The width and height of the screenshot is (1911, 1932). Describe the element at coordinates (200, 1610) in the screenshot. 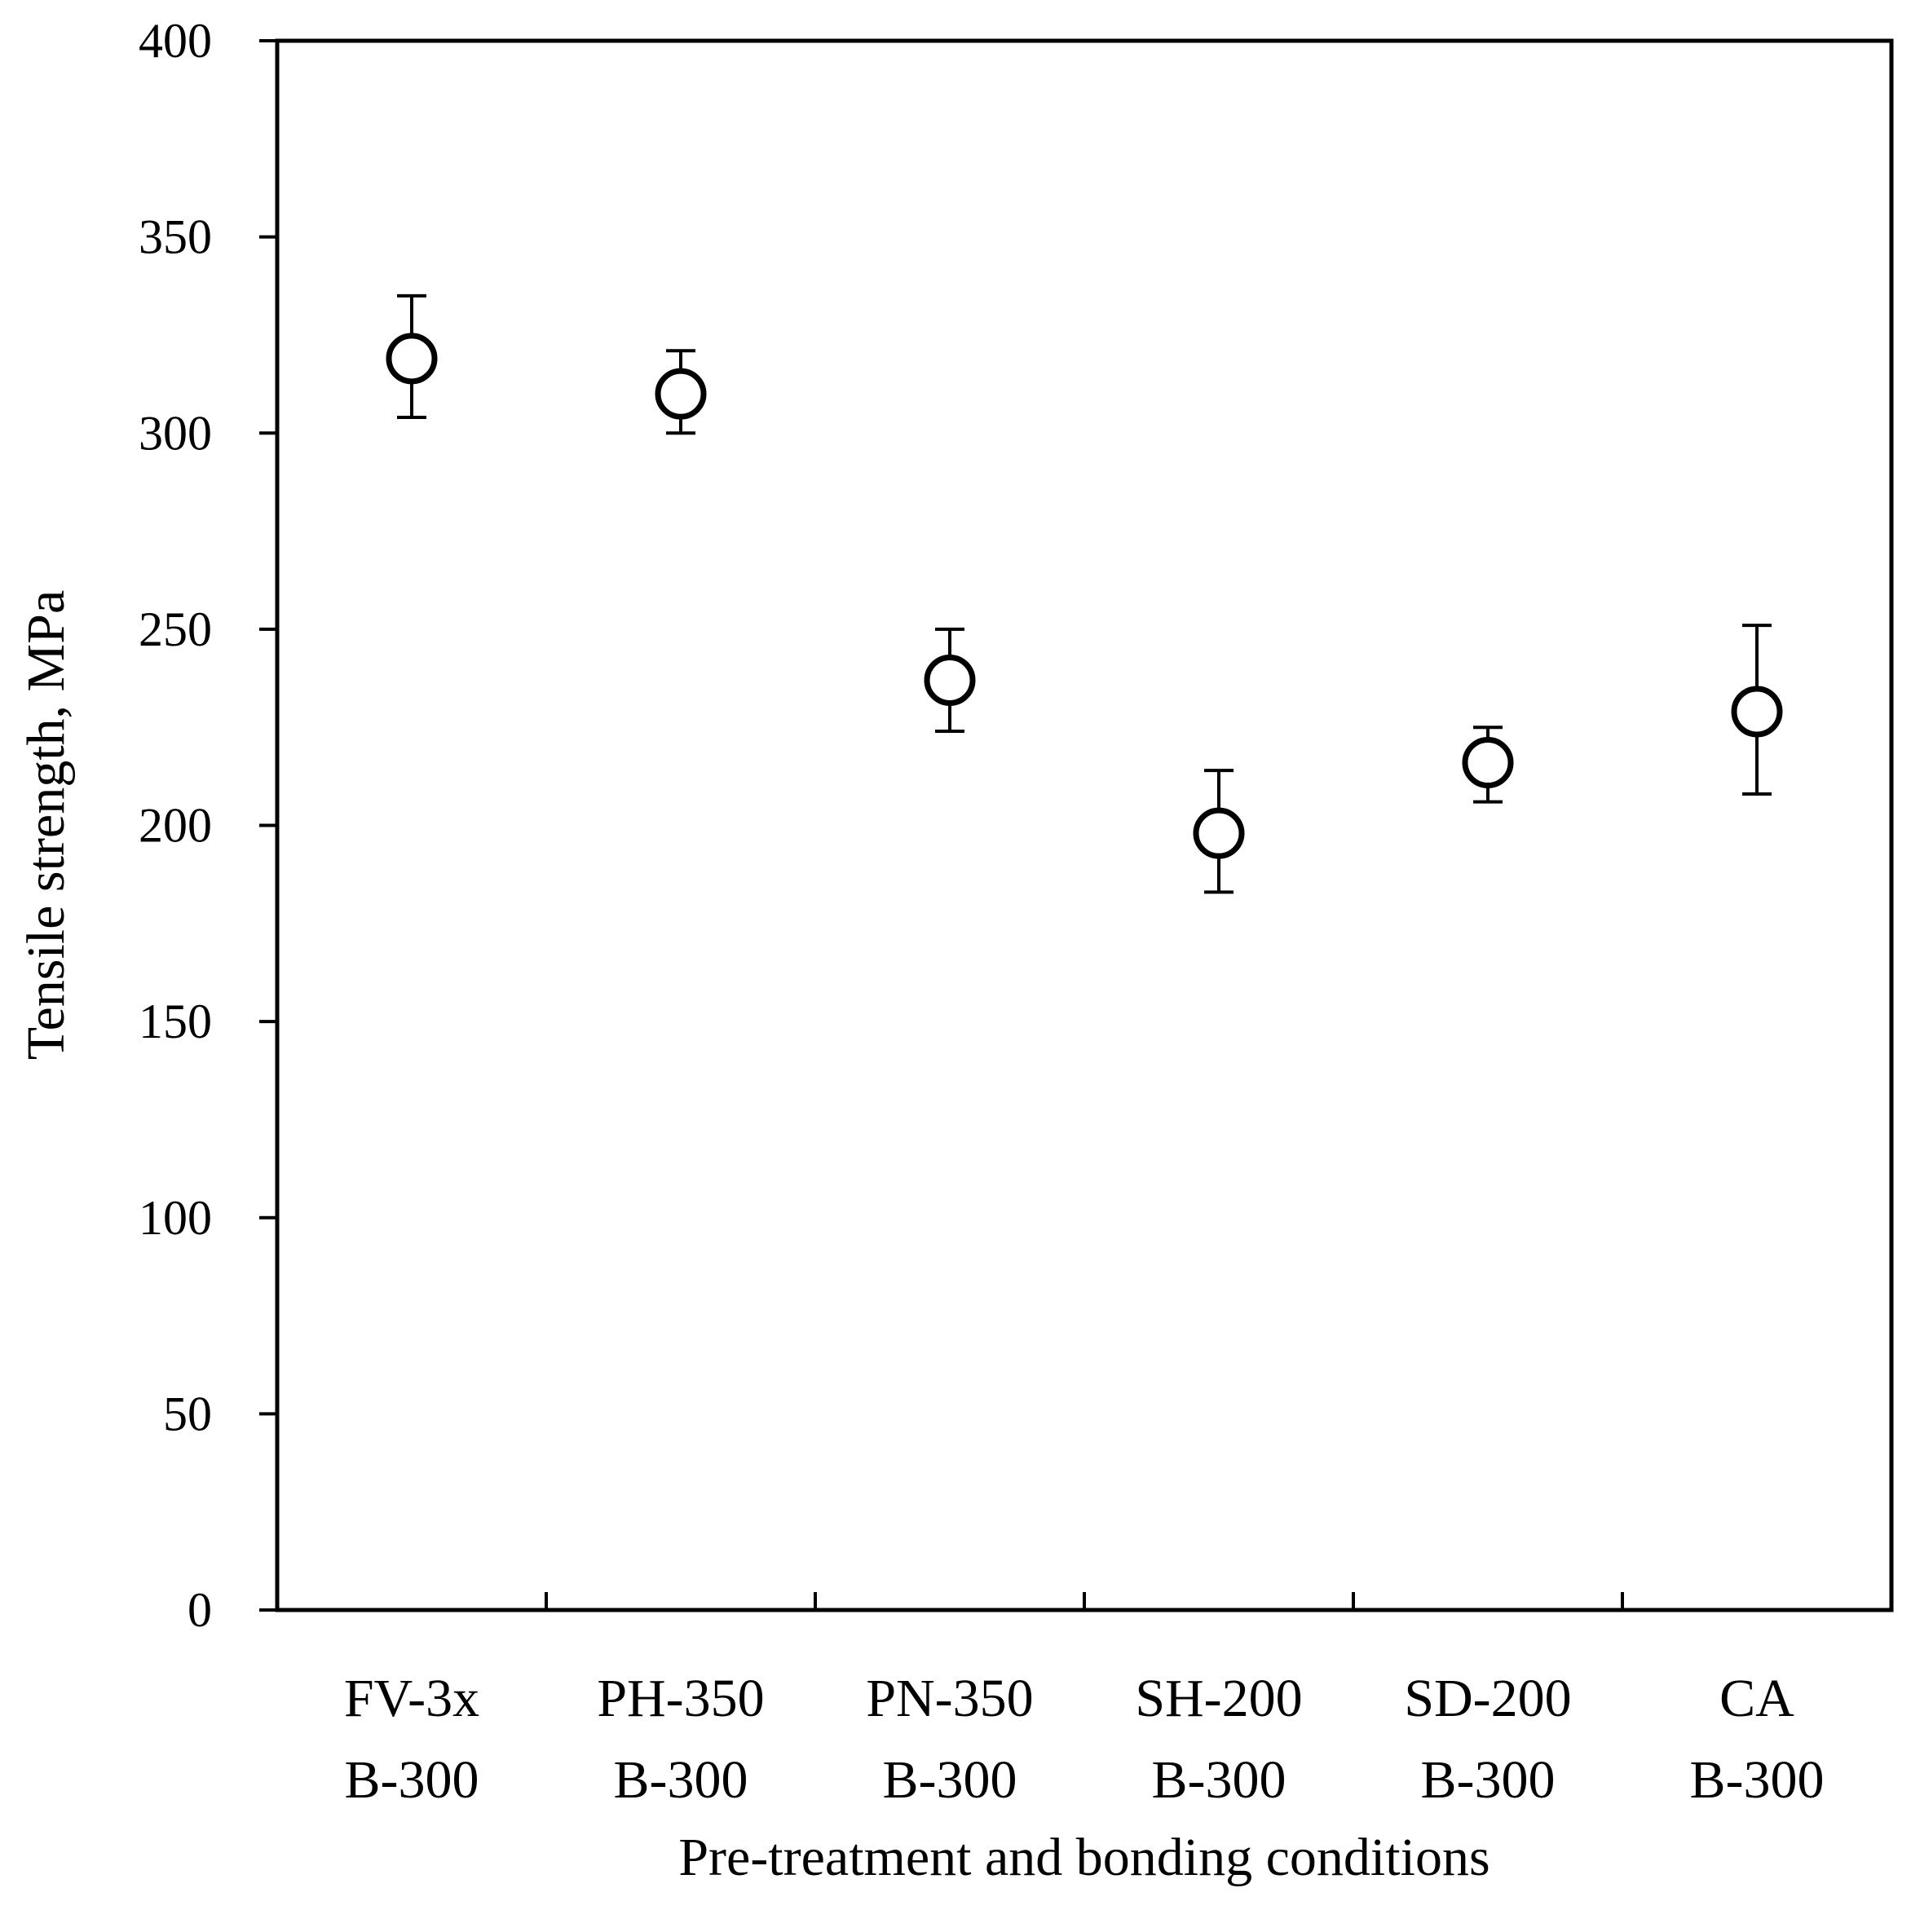

I see `y-tick-label: 0` at that location.